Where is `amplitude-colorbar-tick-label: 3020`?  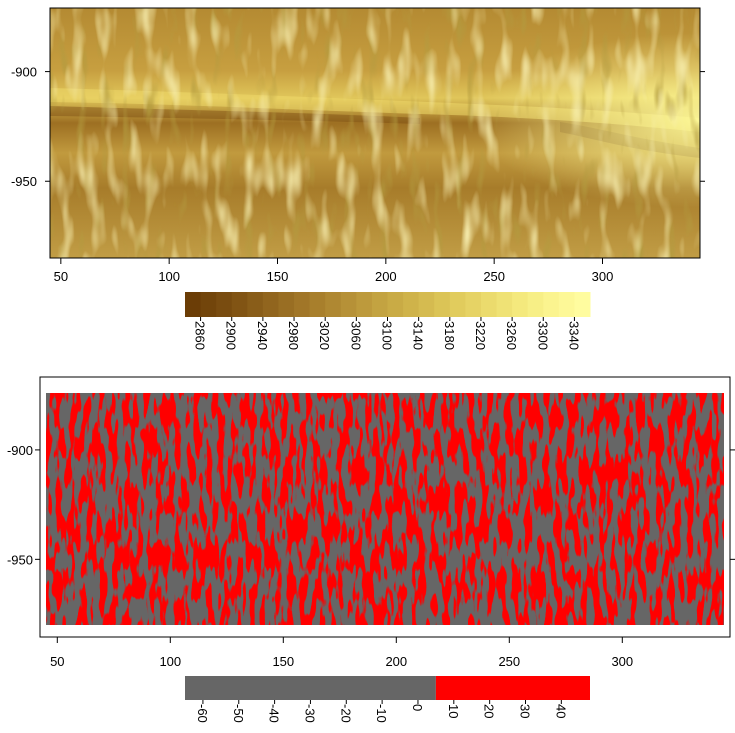 amplitude-colorbar-tick-label: 3020 is located at coordinates (324, 335).